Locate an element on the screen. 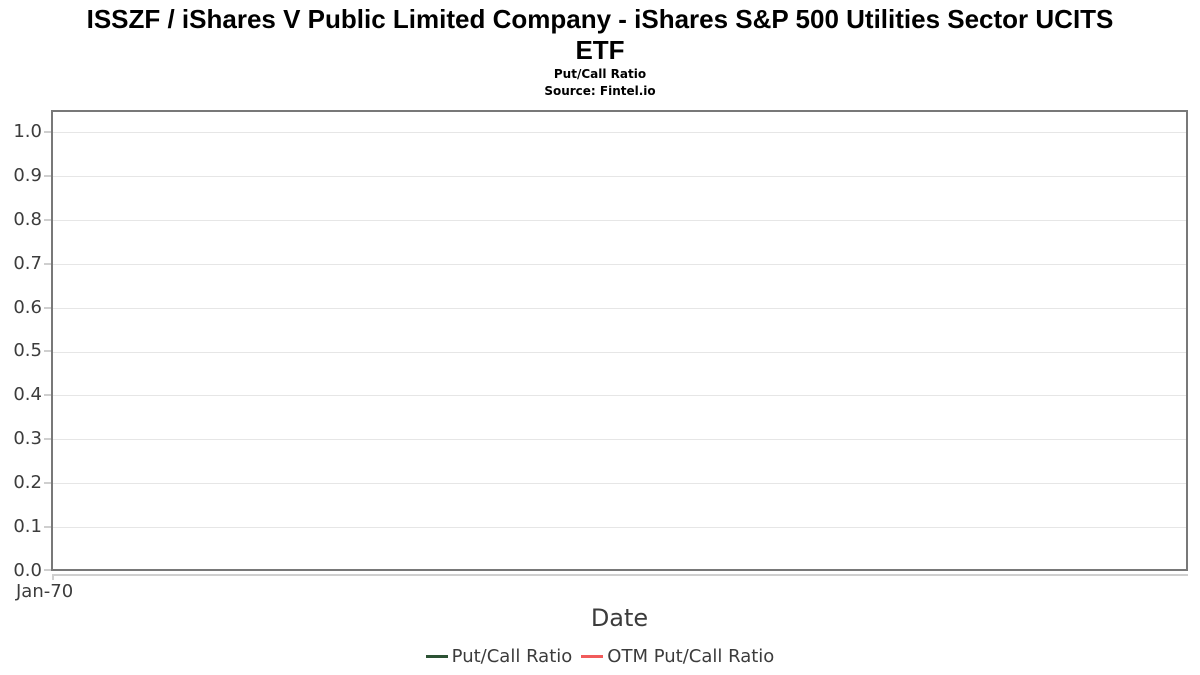 The width and height of the screenshot is (1200, 675). y-tick-label: 0.2 is located at coordinates (27, 482).